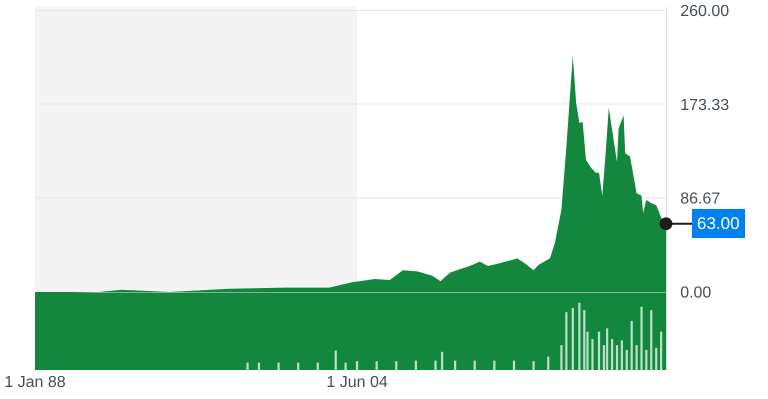  Describe the element at coordinates (705, 105) in the screenshot. I see `y-tick-label: 173.33` at that location.